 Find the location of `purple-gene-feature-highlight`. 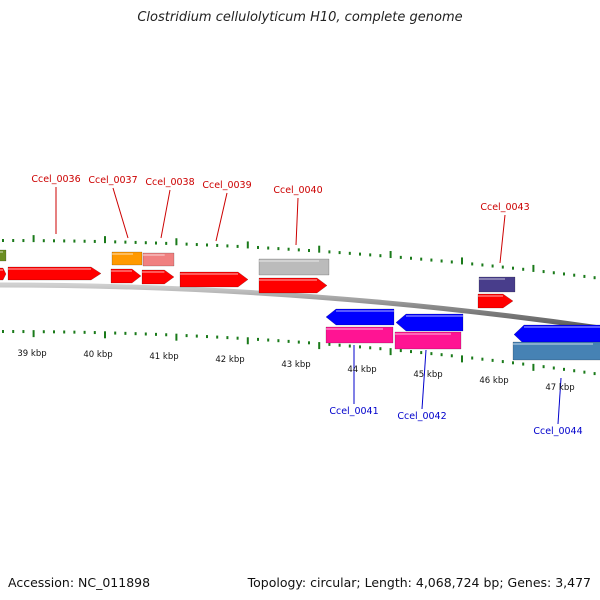

purple-gene-feature-highlight is located at coordinates (492, 279).